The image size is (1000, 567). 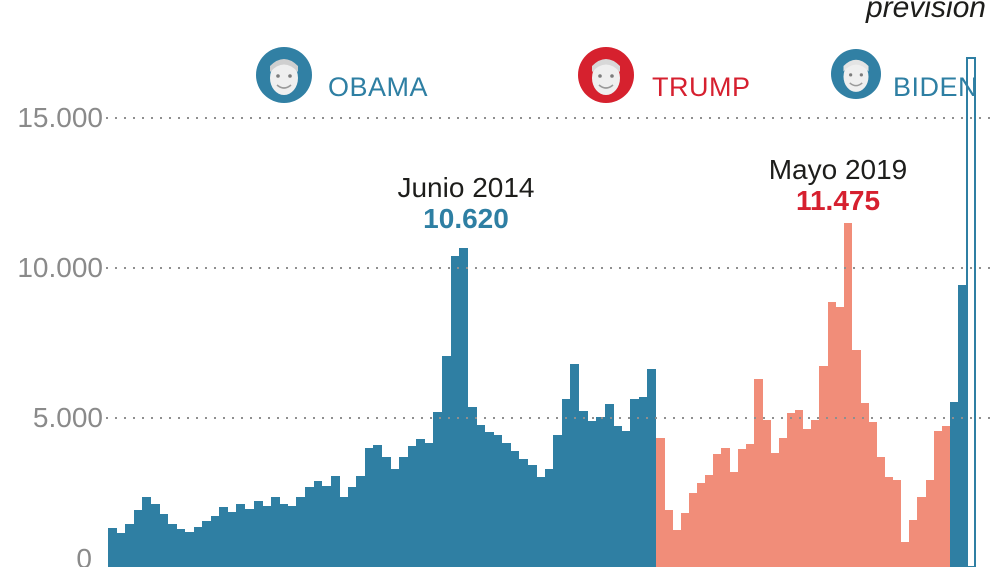 I want to click on trump-avatar, so click(x=606, y=75).